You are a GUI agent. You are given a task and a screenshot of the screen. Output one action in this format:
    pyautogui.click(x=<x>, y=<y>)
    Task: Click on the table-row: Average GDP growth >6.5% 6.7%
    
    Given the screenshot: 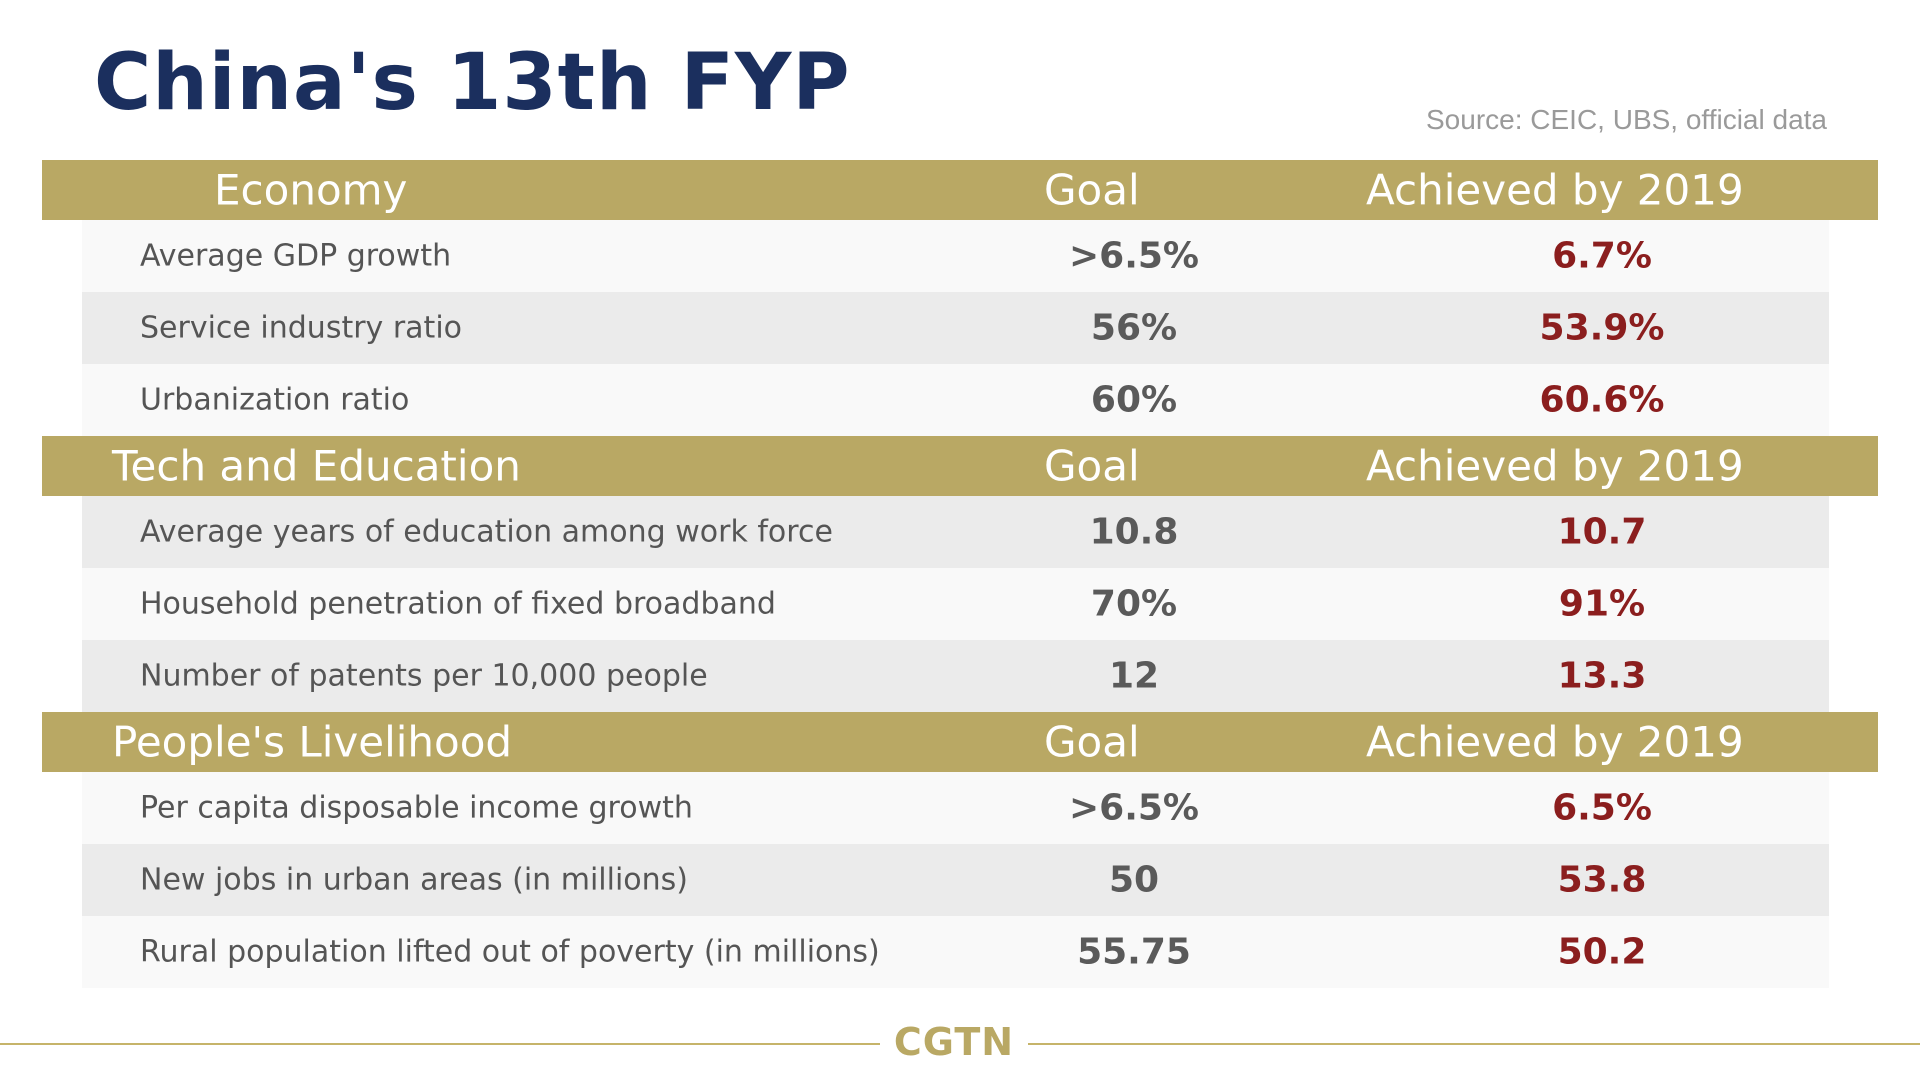 What is the action you would take?
    pyautogui.click(x=955, y=256)
    